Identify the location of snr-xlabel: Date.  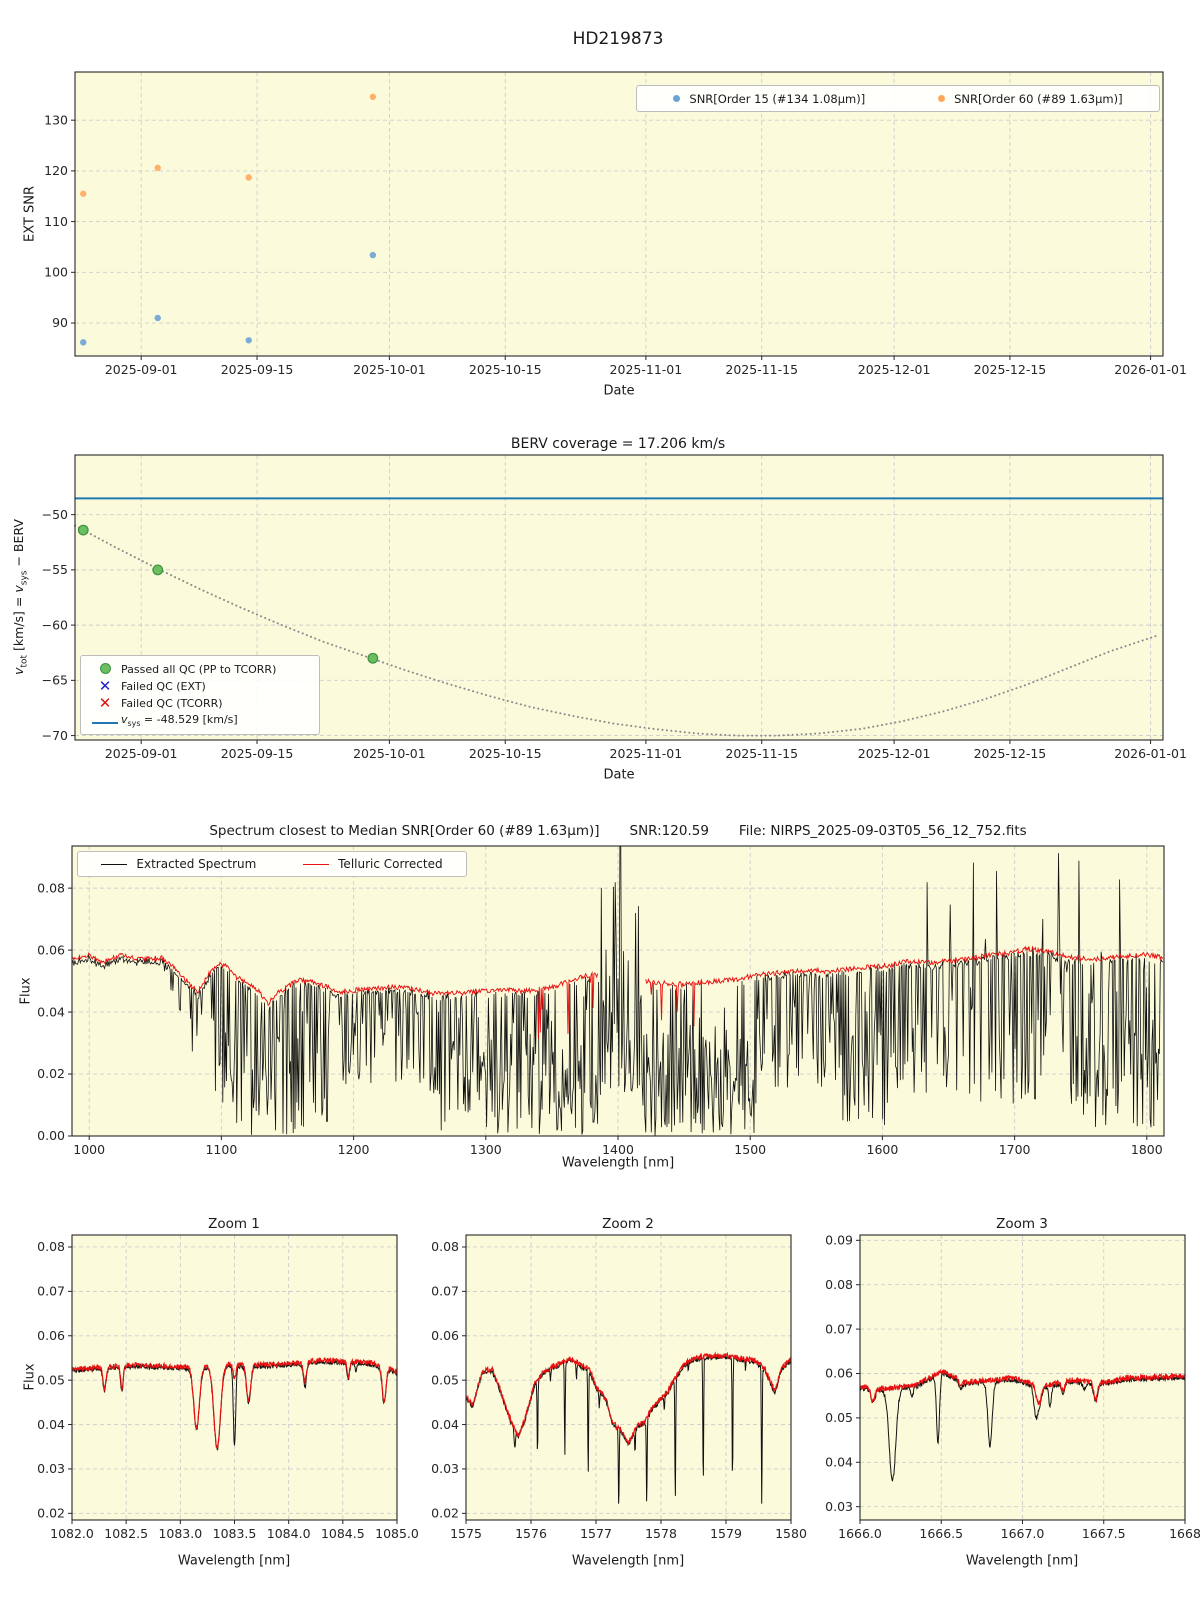
(619, 391).